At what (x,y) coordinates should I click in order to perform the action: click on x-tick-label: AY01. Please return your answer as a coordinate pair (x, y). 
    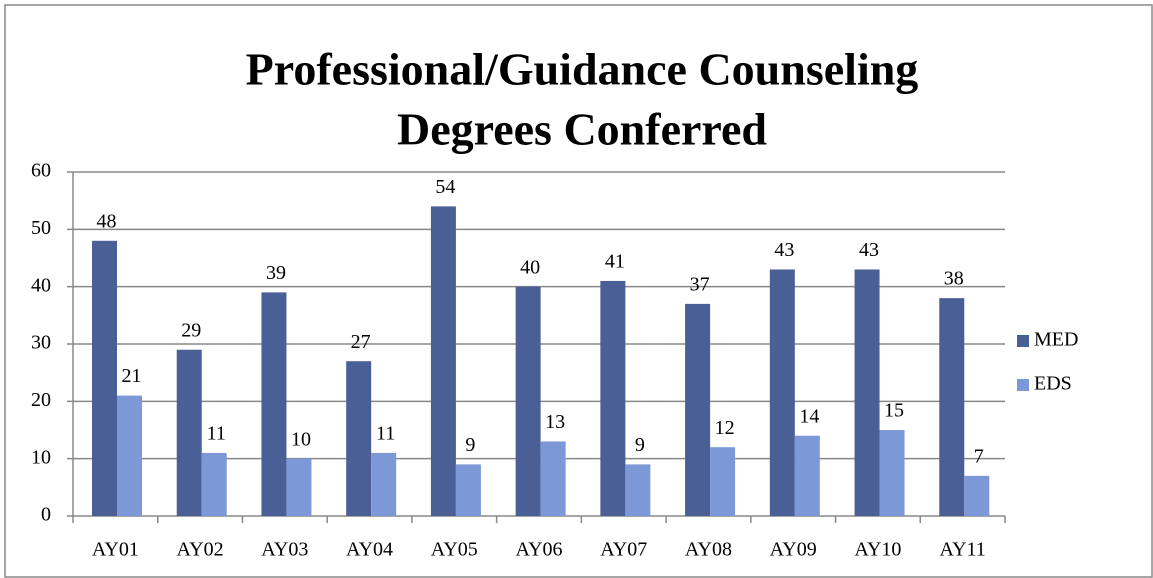
    Looking at the image, I should click on (115, 550).